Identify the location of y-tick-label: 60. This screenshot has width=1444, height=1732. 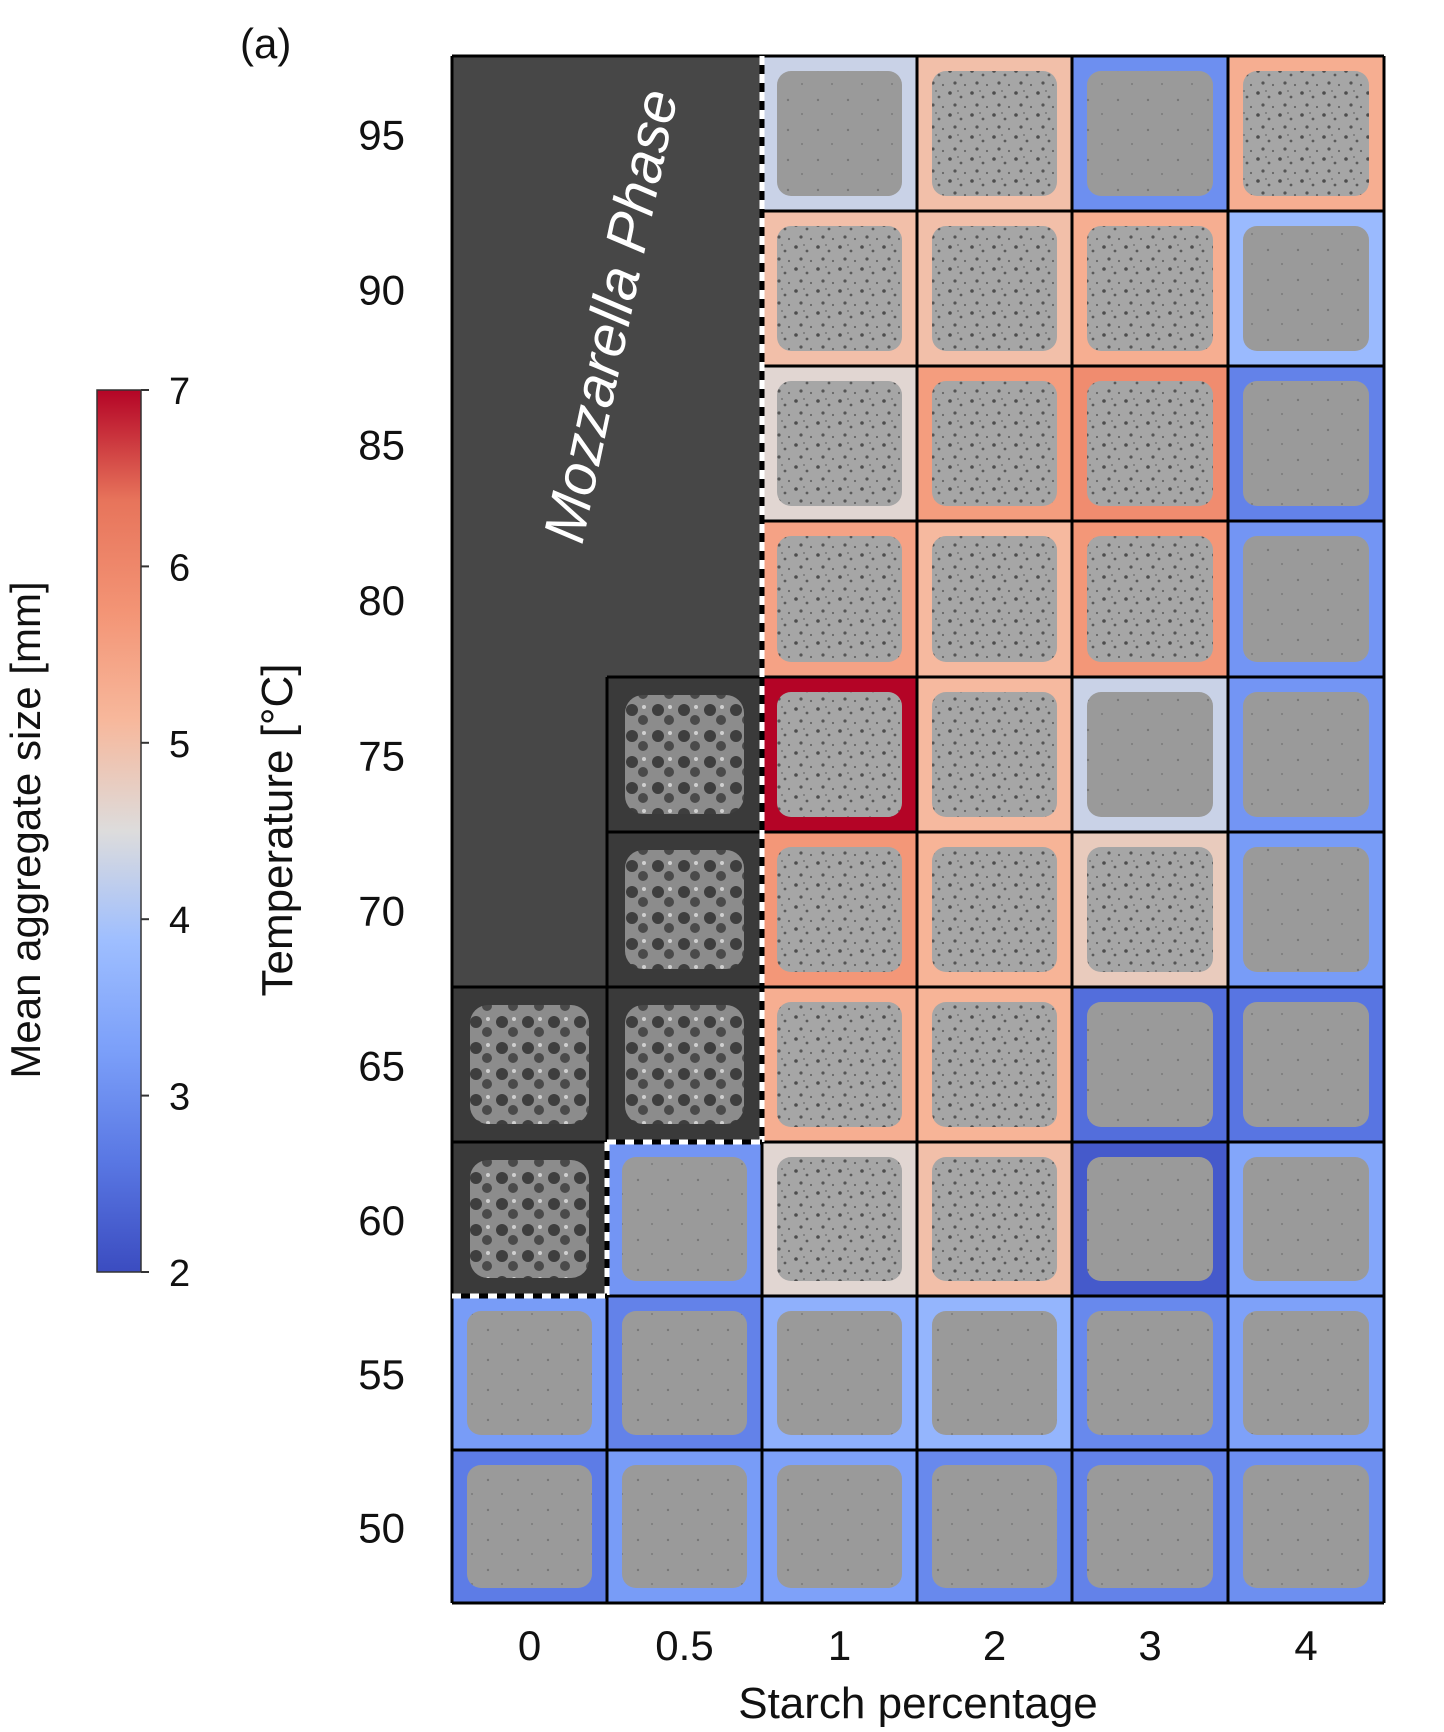
(381, 1220).